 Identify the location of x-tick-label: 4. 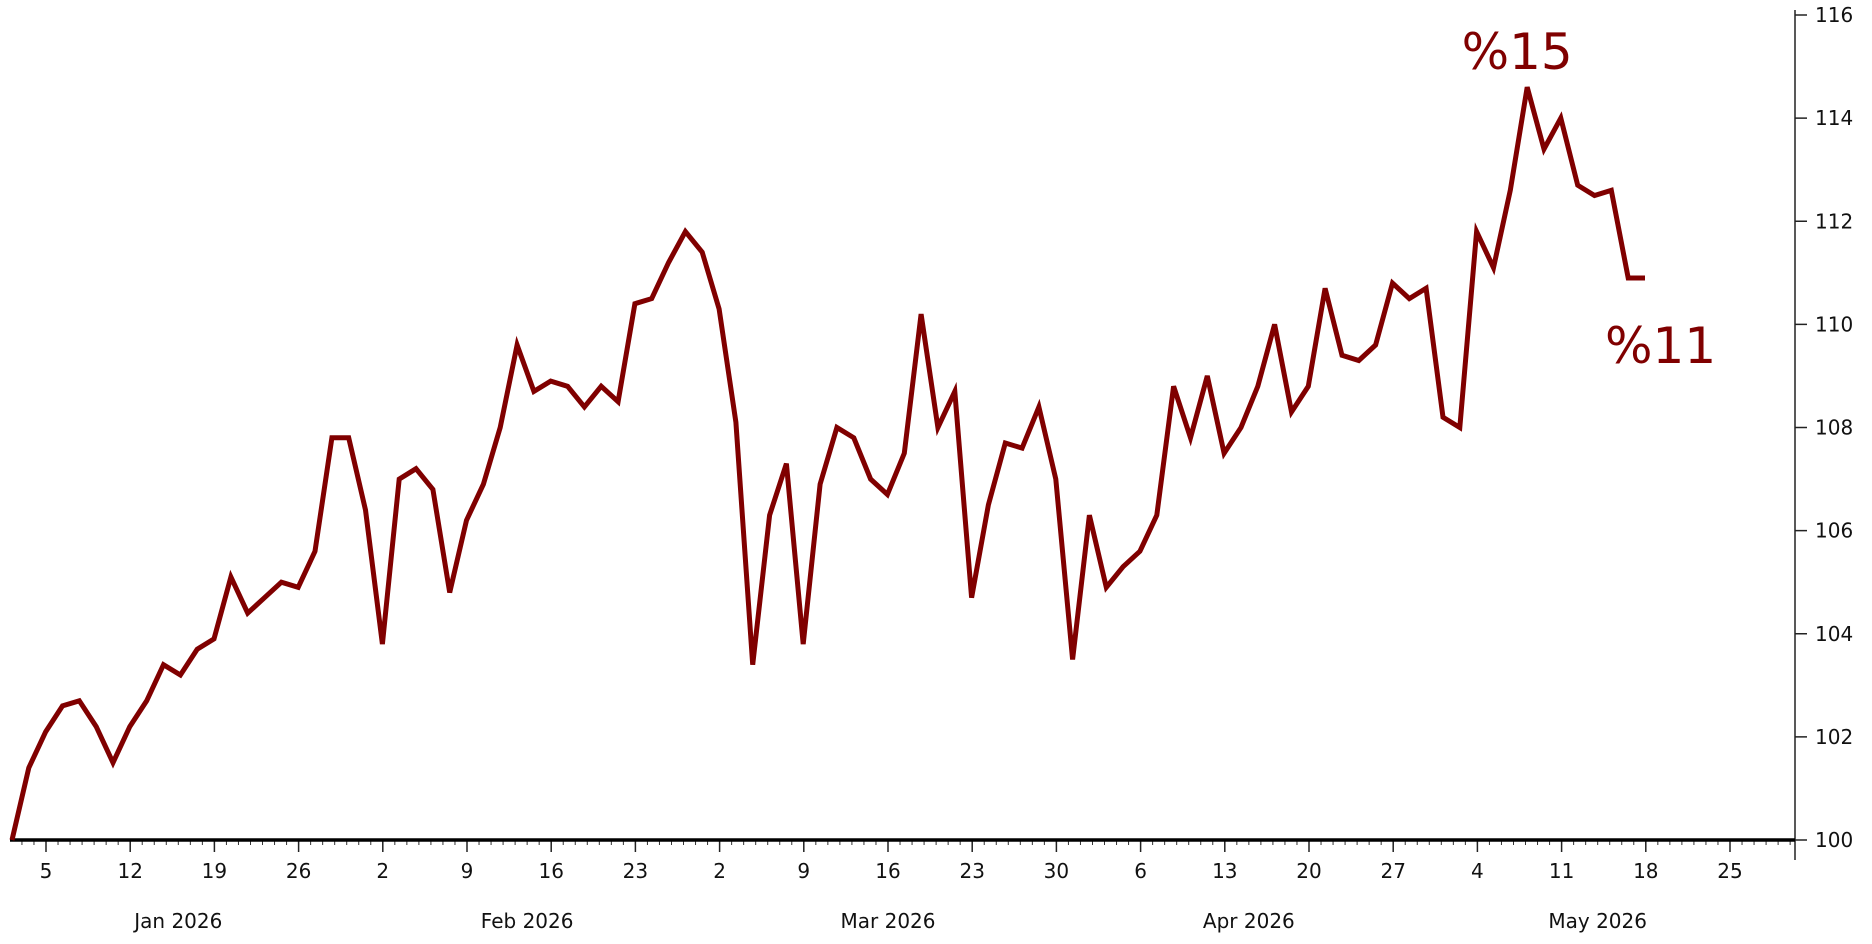
(1477, 871).